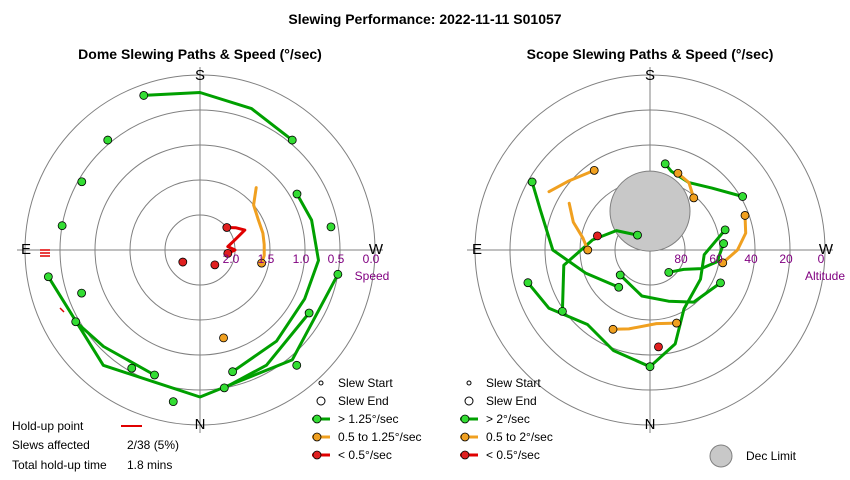 The image size is (850, 480). I want to click on holdup-time-label: Total hold-up time, so click(59, 465).